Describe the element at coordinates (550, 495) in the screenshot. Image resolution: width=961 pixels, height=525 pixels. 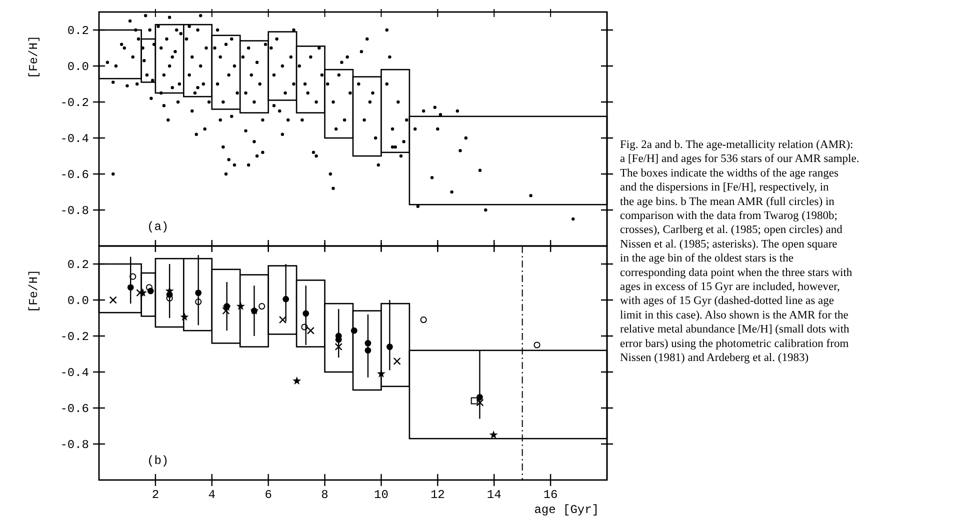
I see `x-tick-label: 16` at that location.